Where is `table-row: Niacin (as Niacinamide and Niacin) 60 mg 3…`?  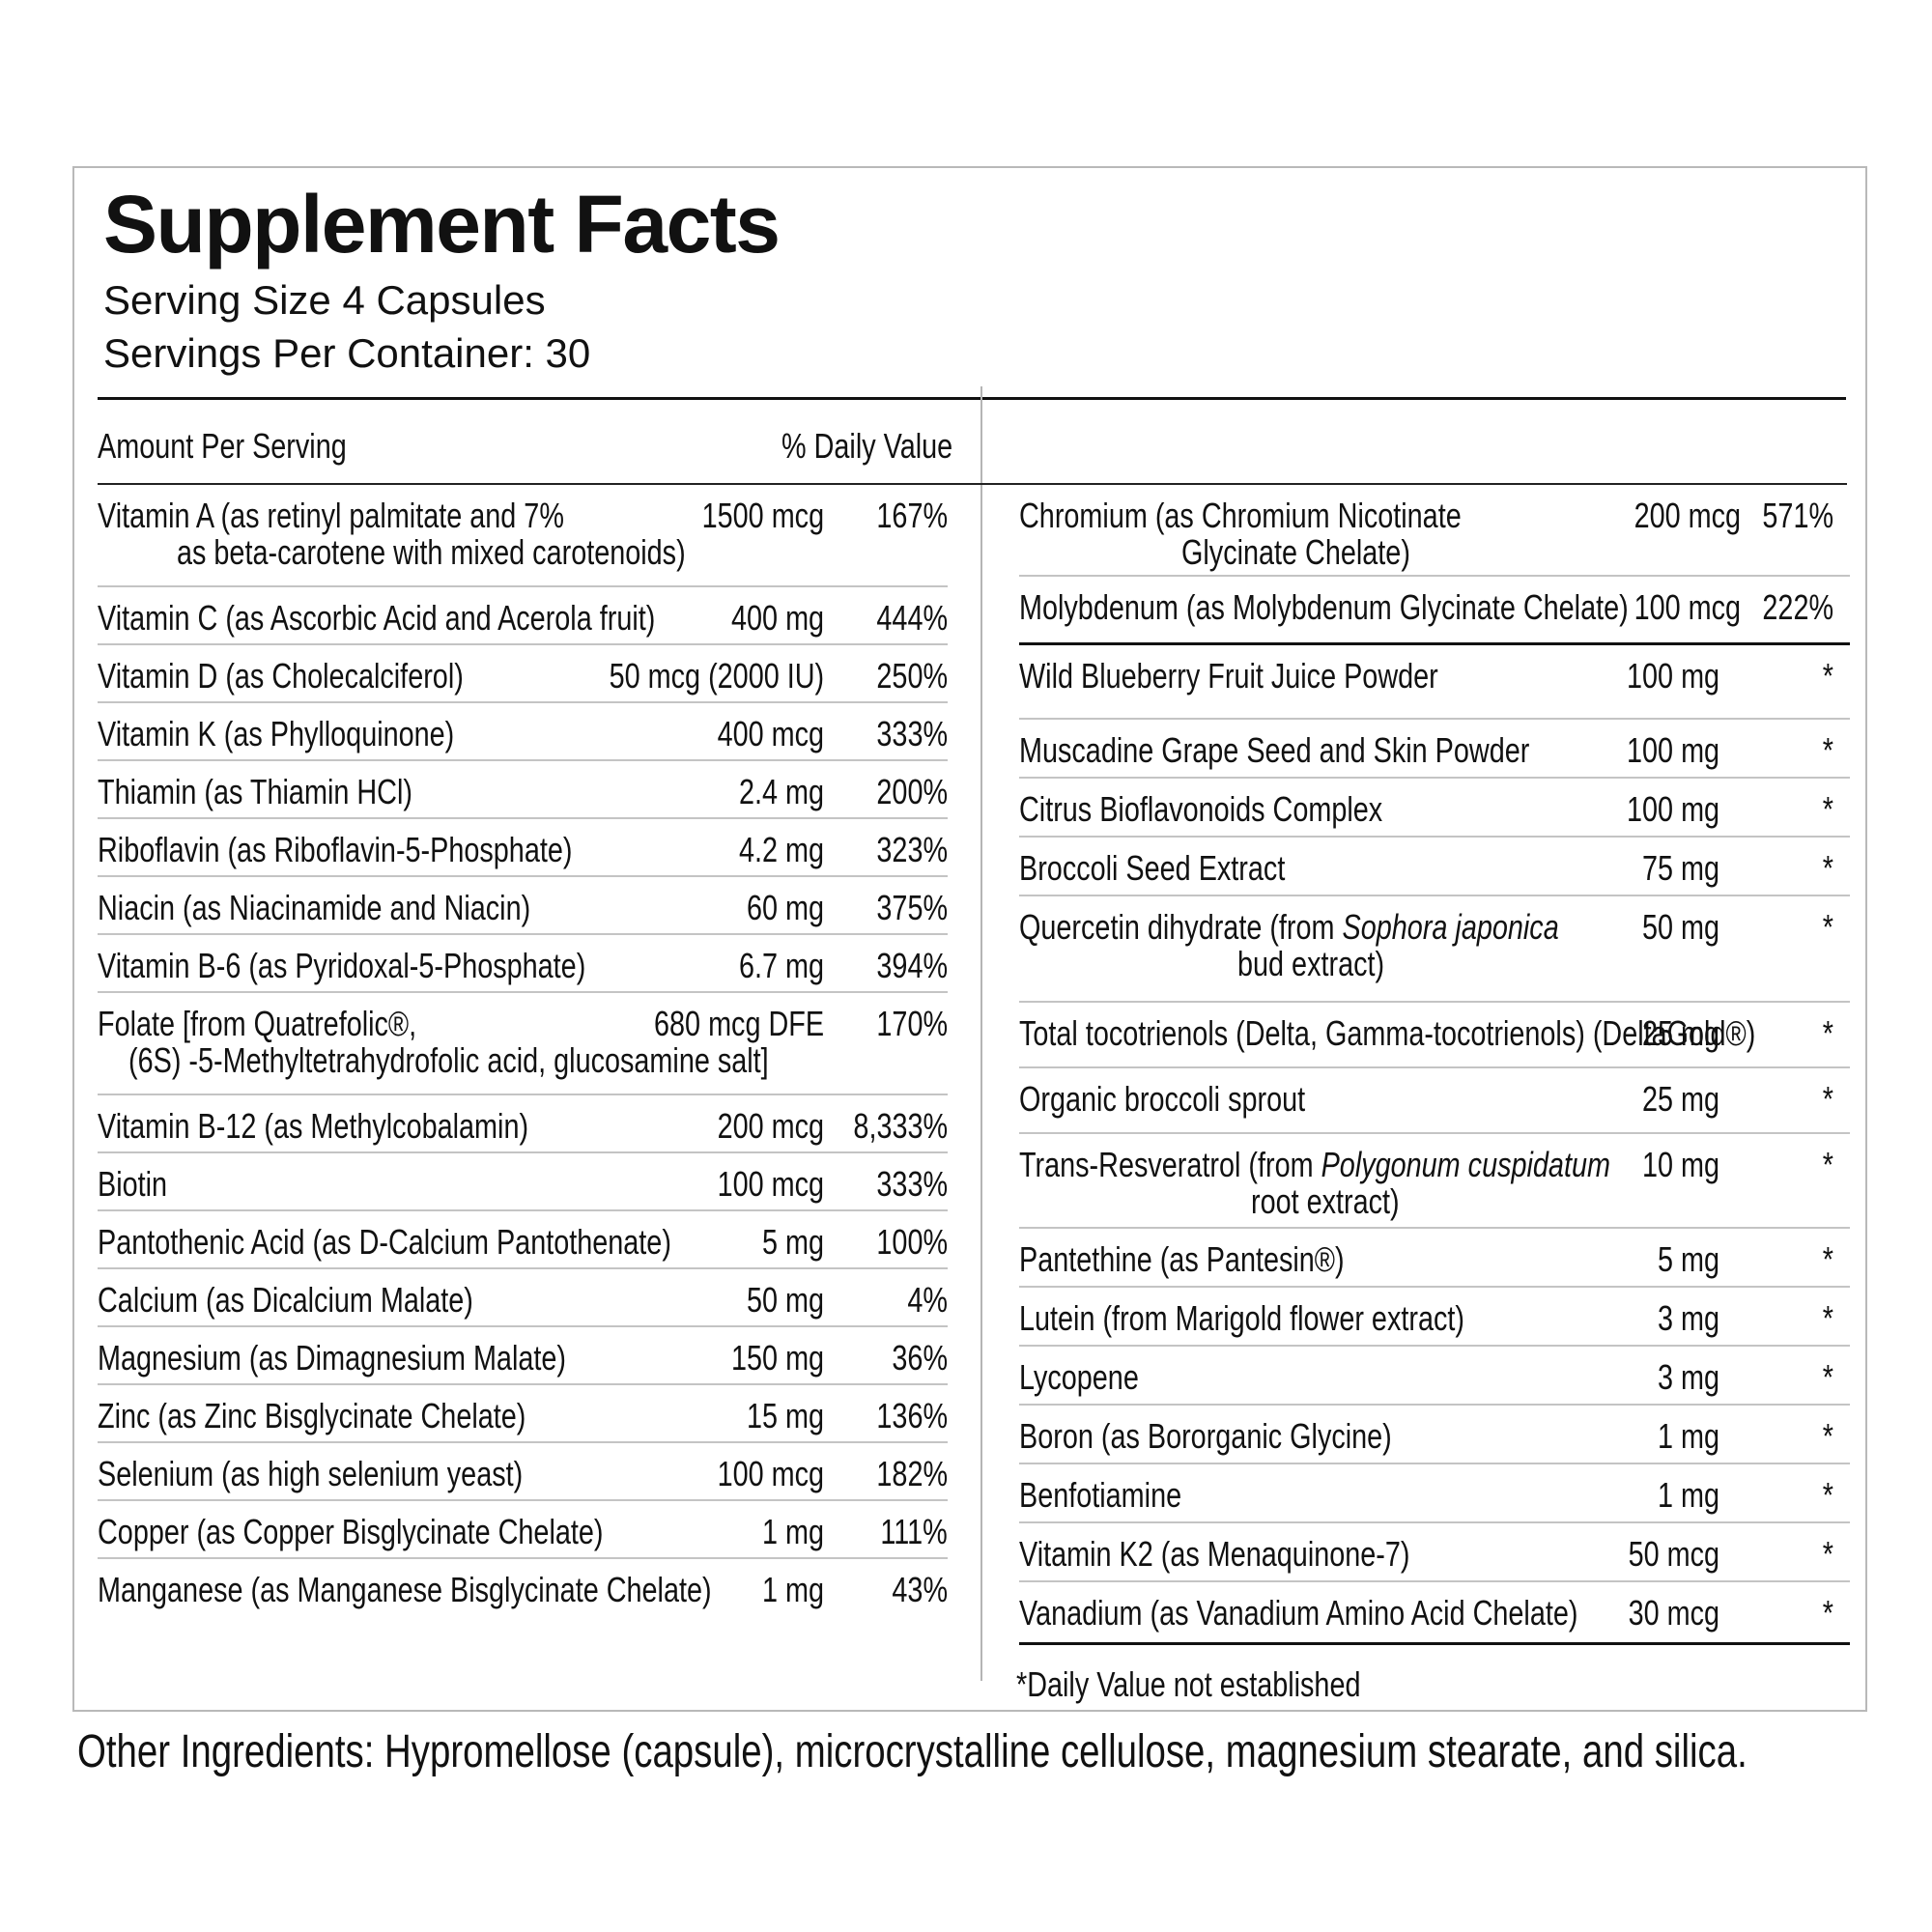 table-row: Niacin (as Niacinamide and Niacin) 60 mg 3… is located at coordinates (523, 906).